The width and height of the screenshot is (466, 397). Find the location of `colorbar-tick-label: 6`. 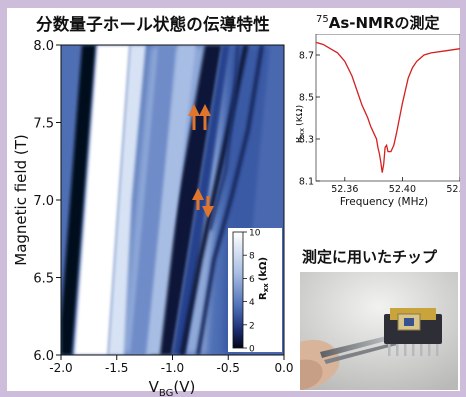

colorbar-tick-label: 6 is located at coordinates (252, 280).